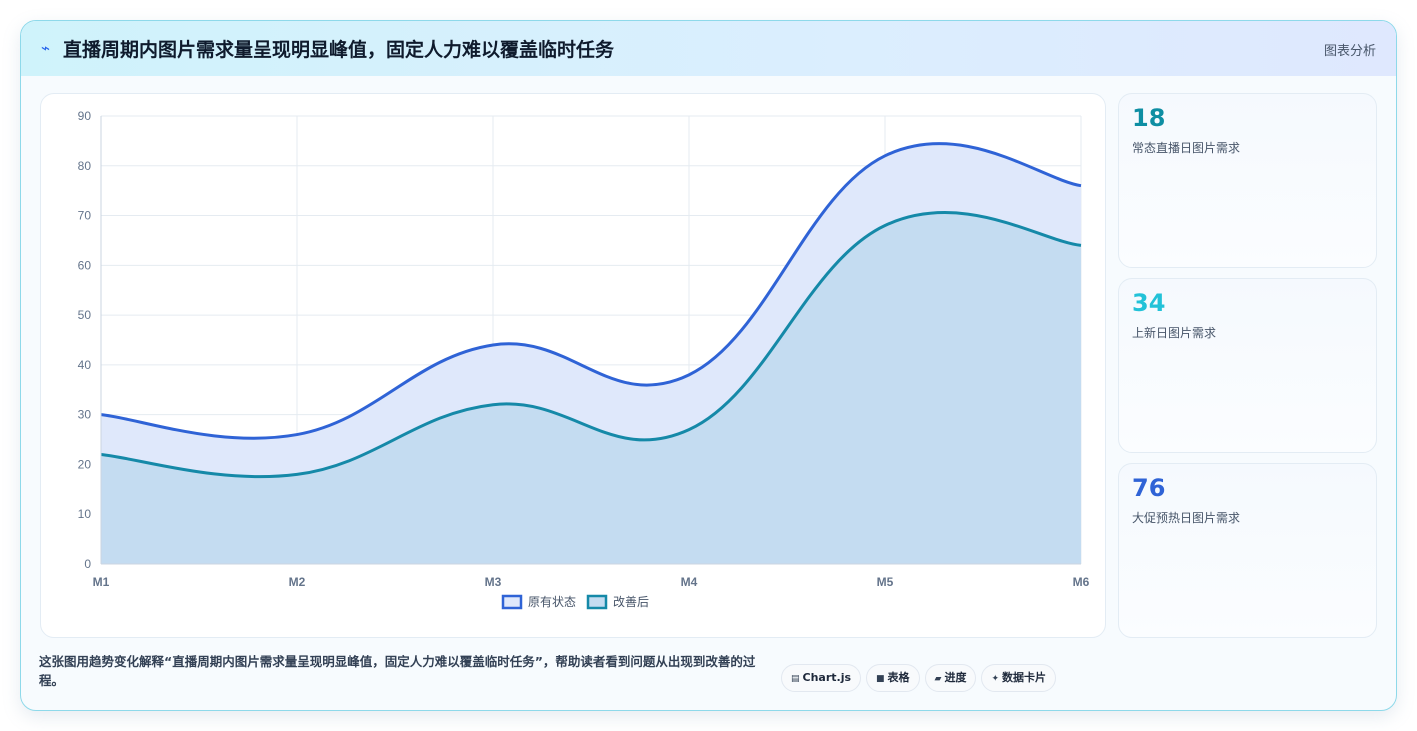  Describe the element at coordinates (101, 582) in the screenshot. I see `x-tick-label: M1` at that location.